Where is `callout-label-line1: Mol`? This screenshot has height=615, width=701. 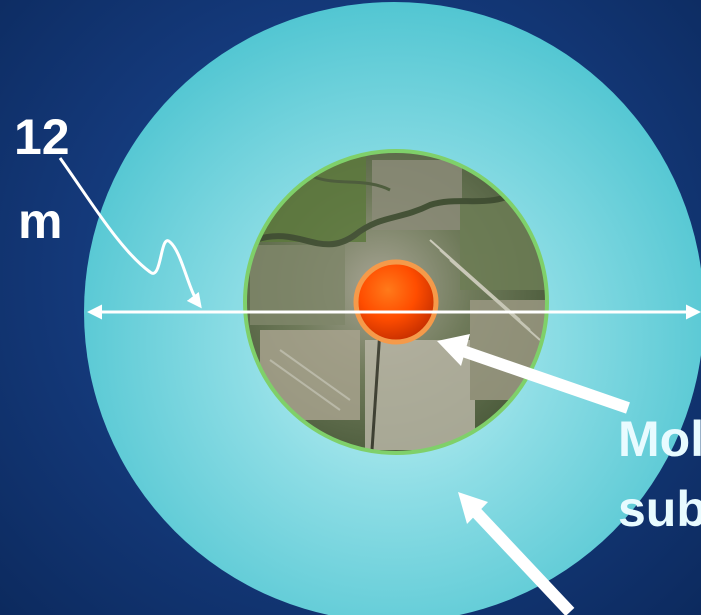 callout-label-line1: Mol is located at coordinates (659, 439).